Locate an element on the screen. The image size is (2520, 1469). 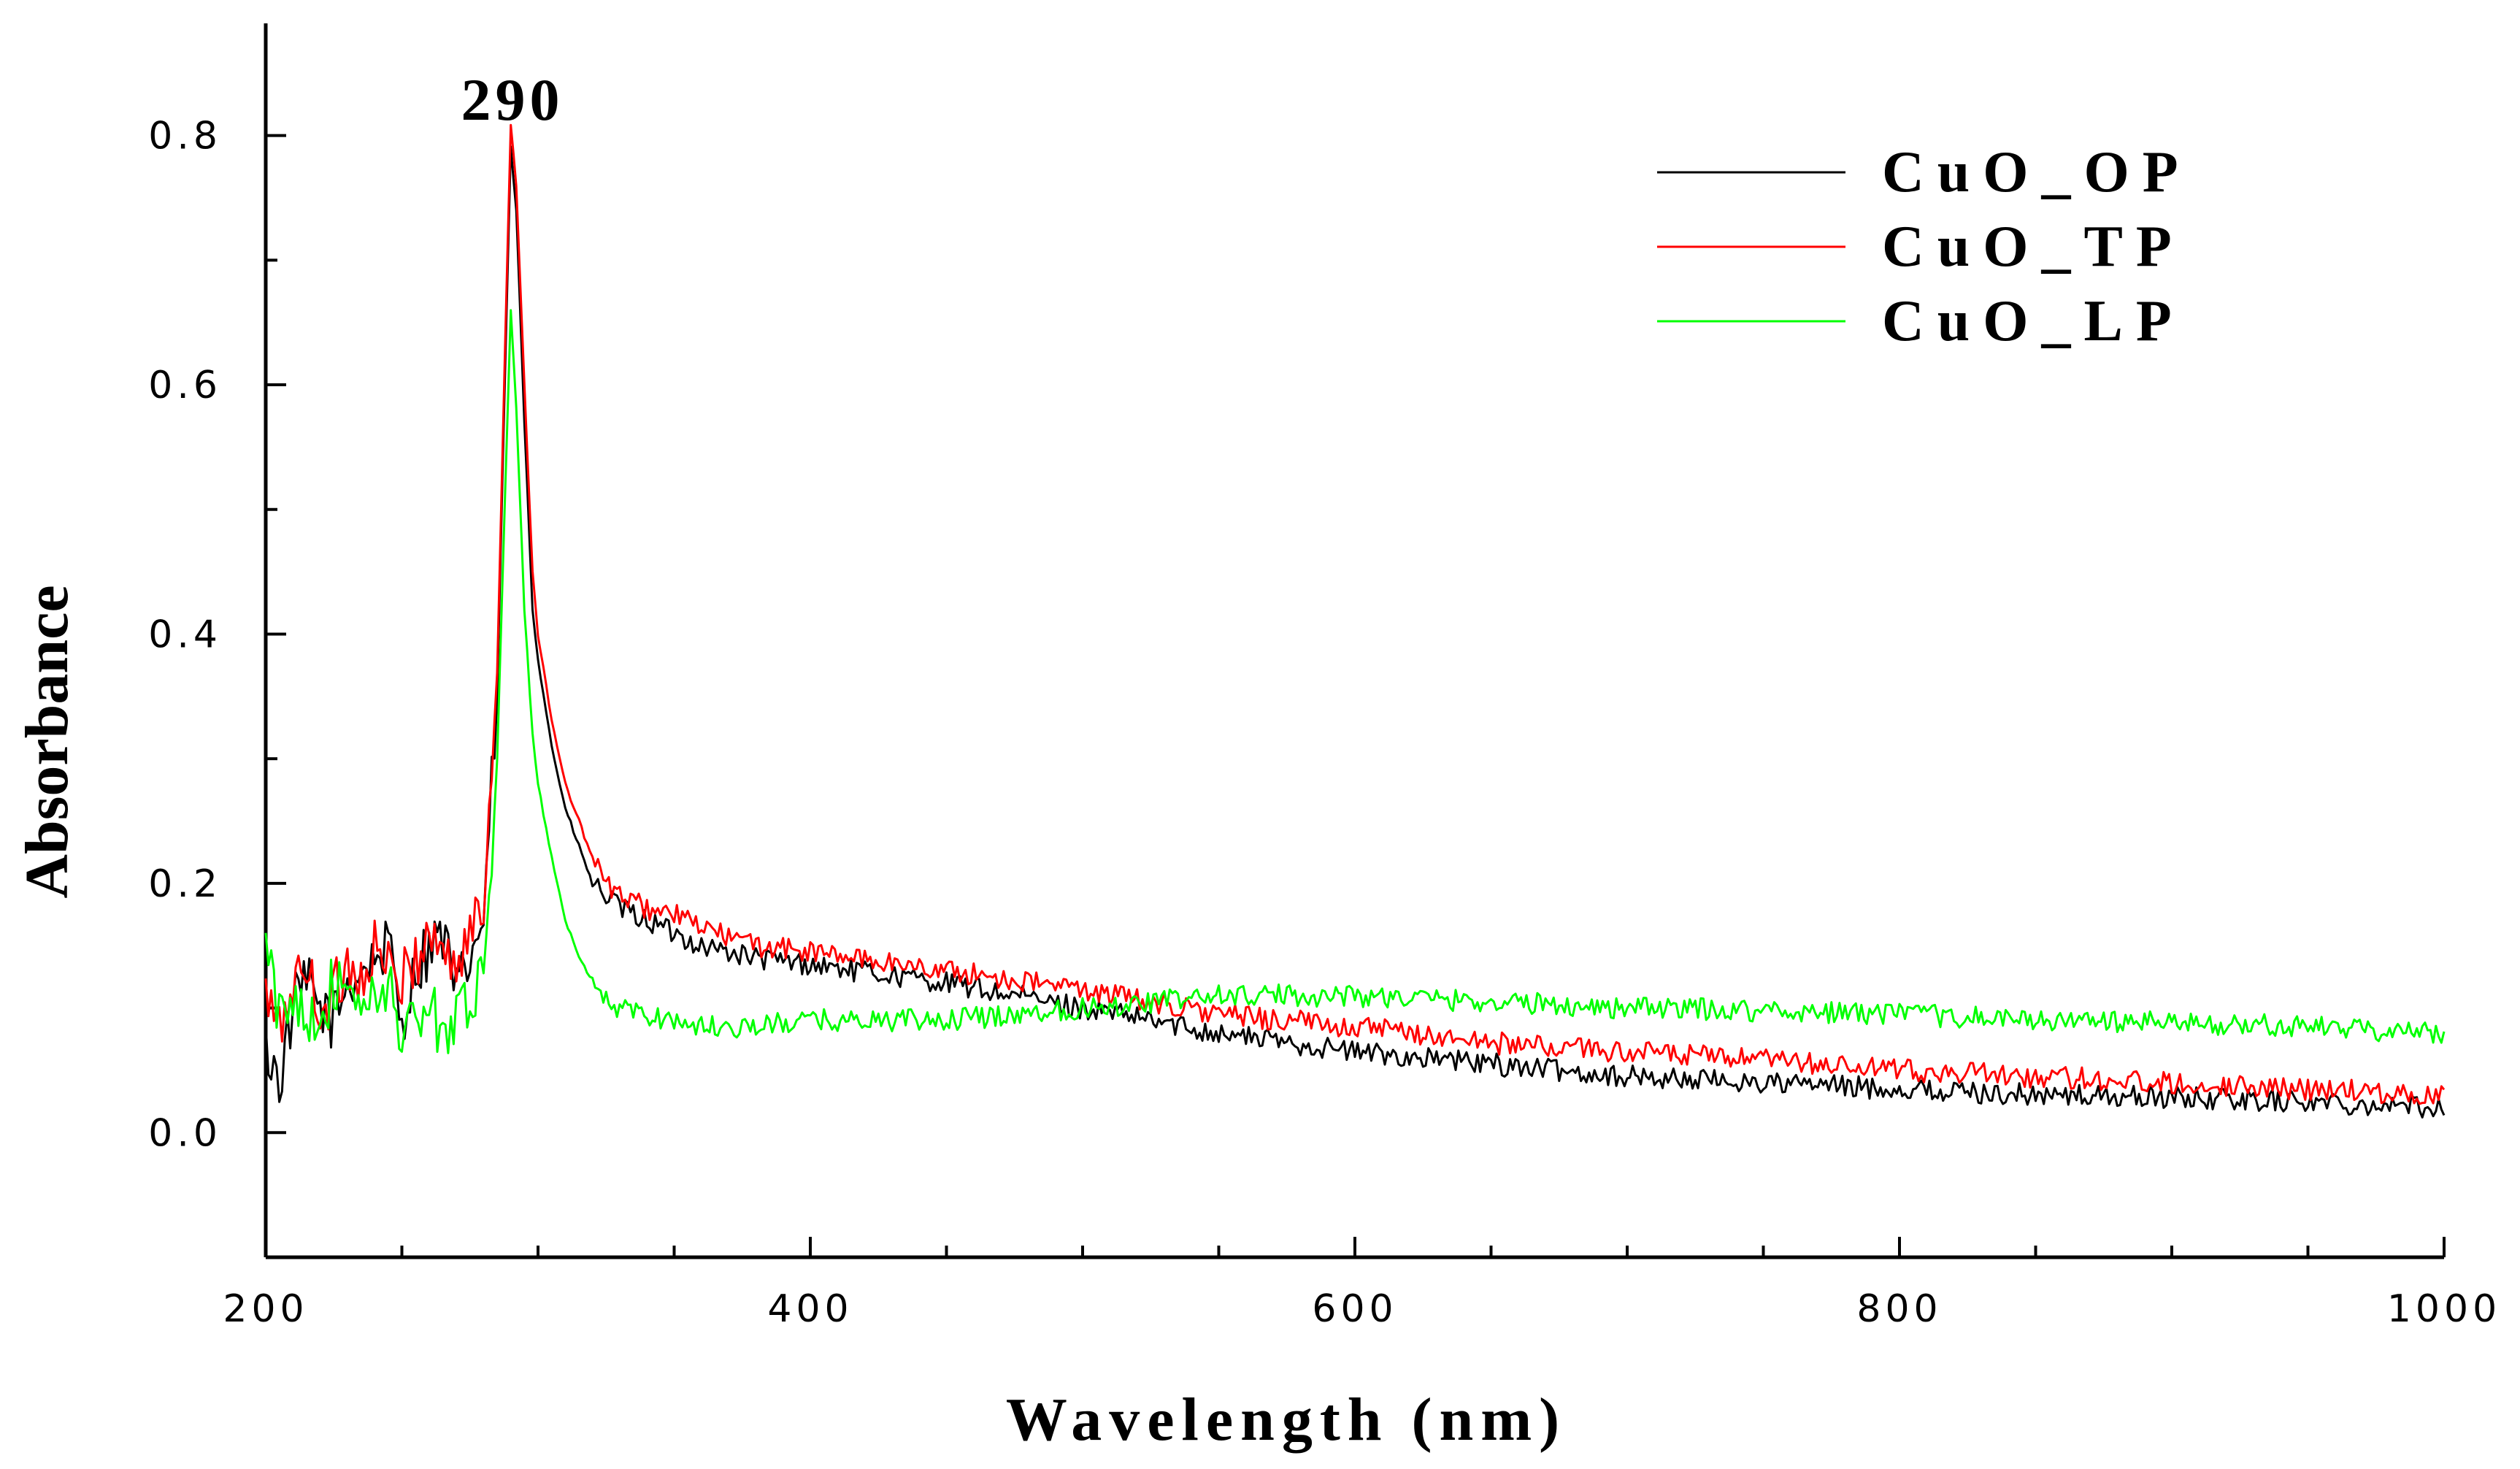
x-tick-label: 600 is located at coordinates (1354, 1309).